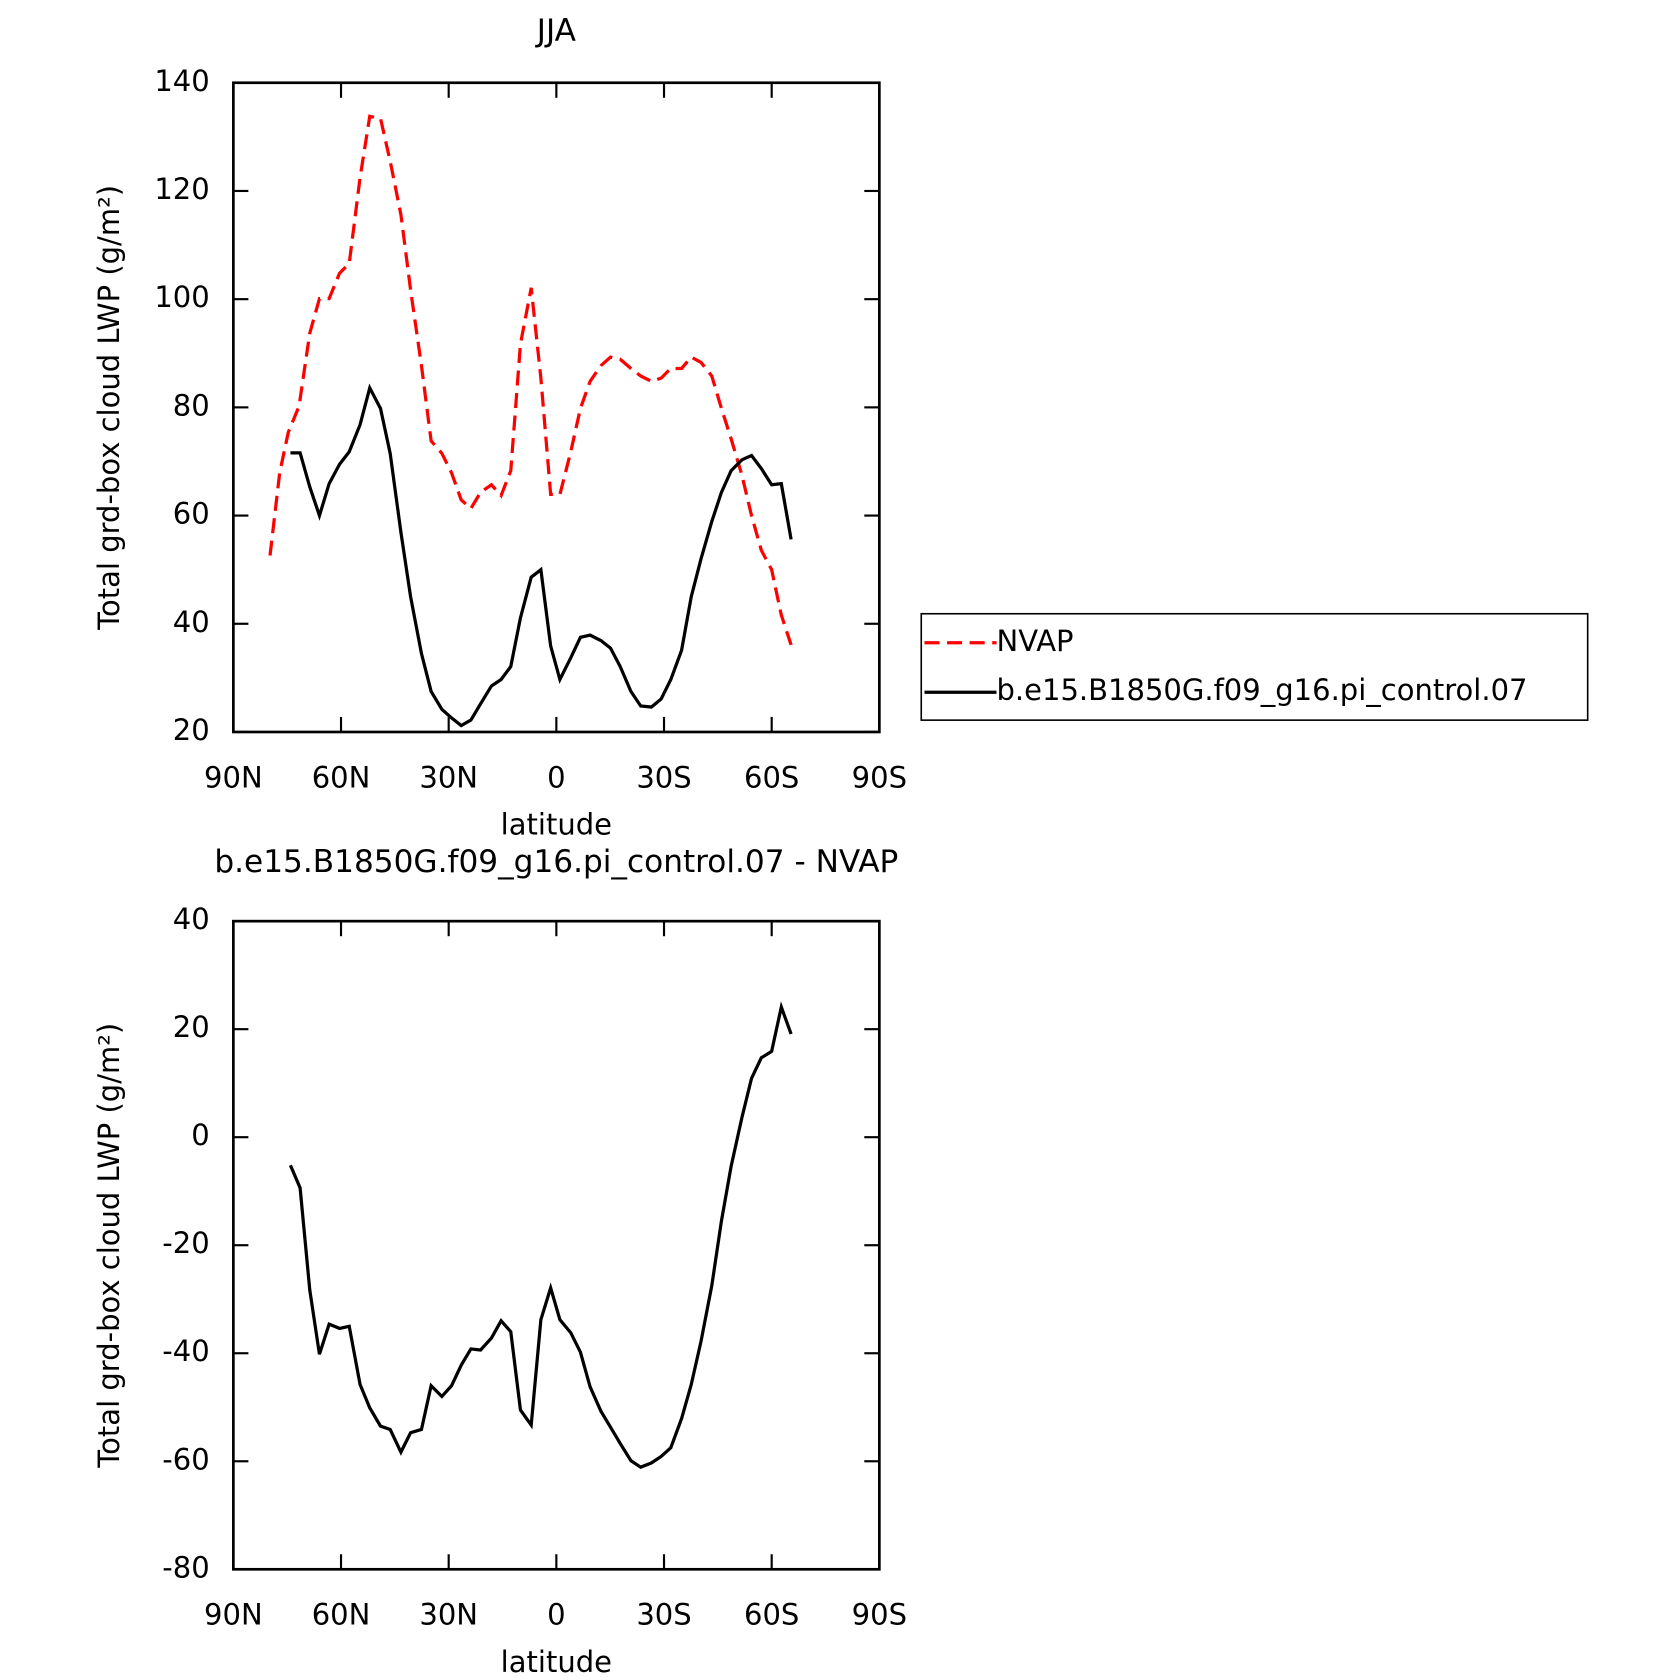  I want to click on y-tick-label: 140, so click(181, 81).